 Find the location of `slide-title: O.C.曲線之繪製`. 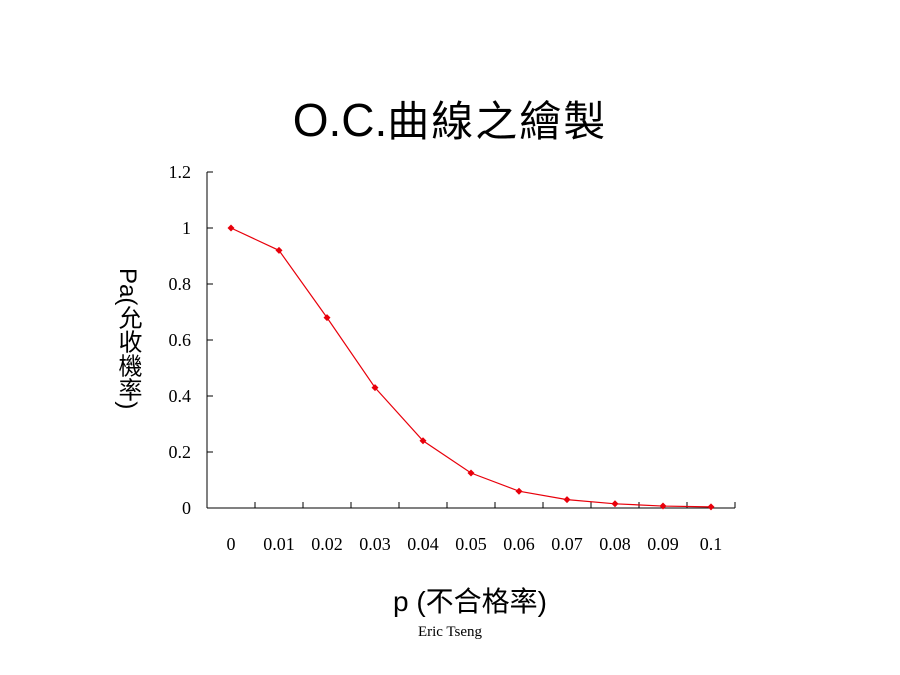

slide-title: O.C.曲線之繪製 is located at coordinates (450, 118).